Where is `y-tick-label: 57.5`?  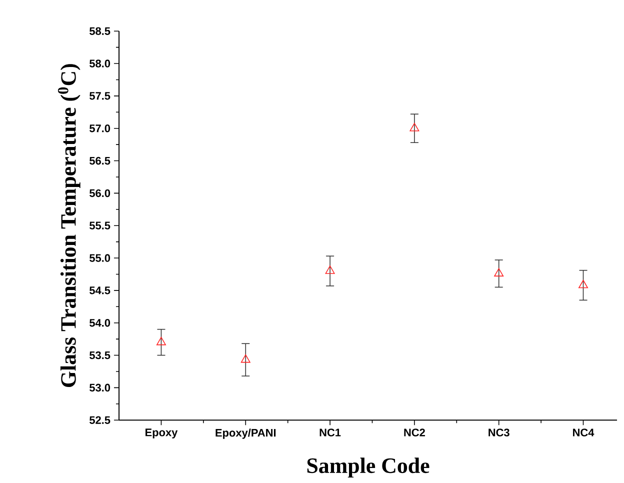
y-tick-label: 57.5 is located at coordinates (100, 96).